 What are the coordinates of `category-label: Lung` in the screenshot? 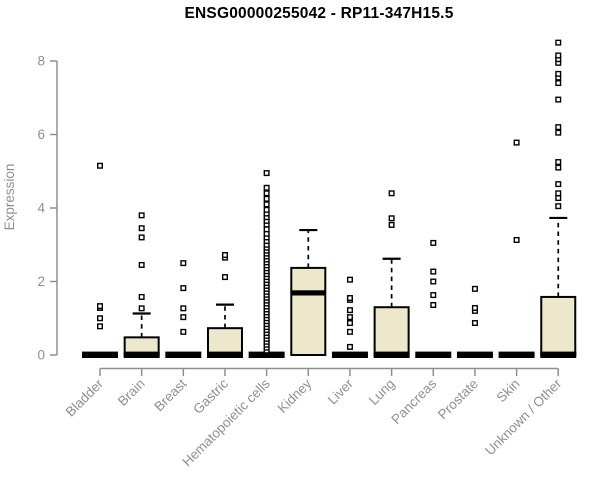 It's located at (382, 392).